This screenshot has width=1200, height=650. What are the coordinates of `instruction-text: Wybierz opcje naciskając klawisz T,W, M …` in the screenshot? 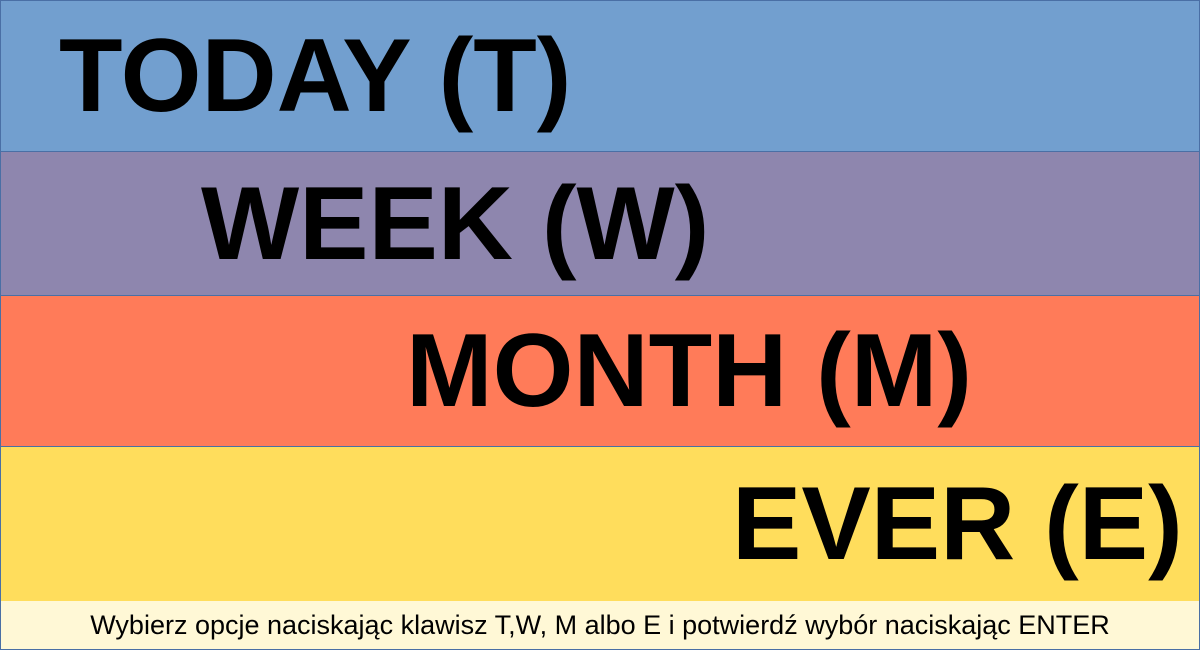 It's located at (600, 625).